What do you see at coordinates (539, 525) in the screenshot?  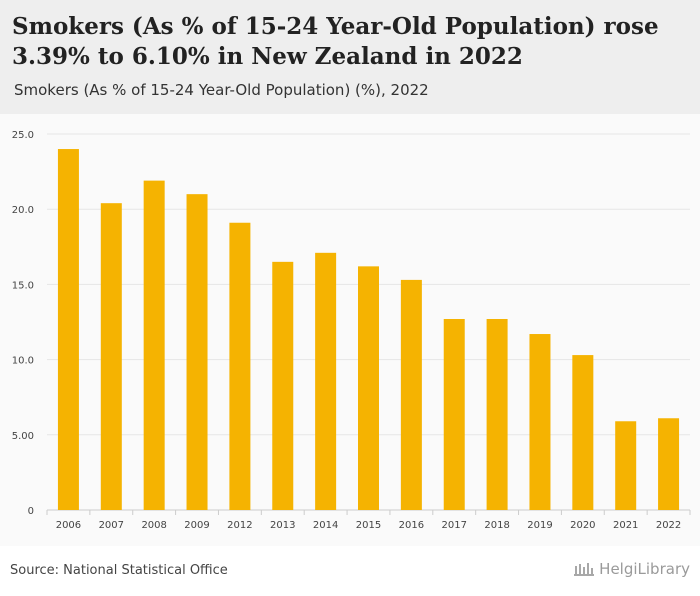 I see `x-tick-label: 2019` at bounding box center [539, 525].